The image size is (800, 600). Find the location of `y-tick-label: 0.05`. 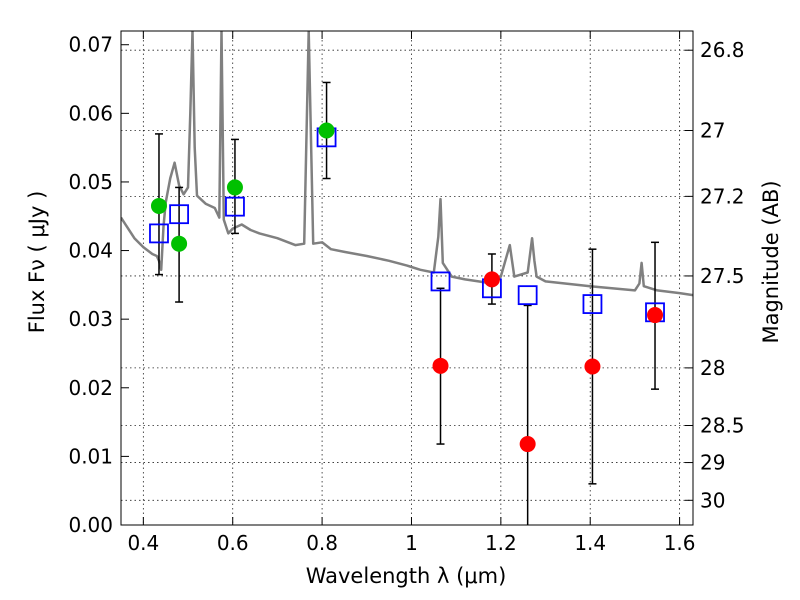

y-tick-label: 0.05 is located at coordinates (90, 182).